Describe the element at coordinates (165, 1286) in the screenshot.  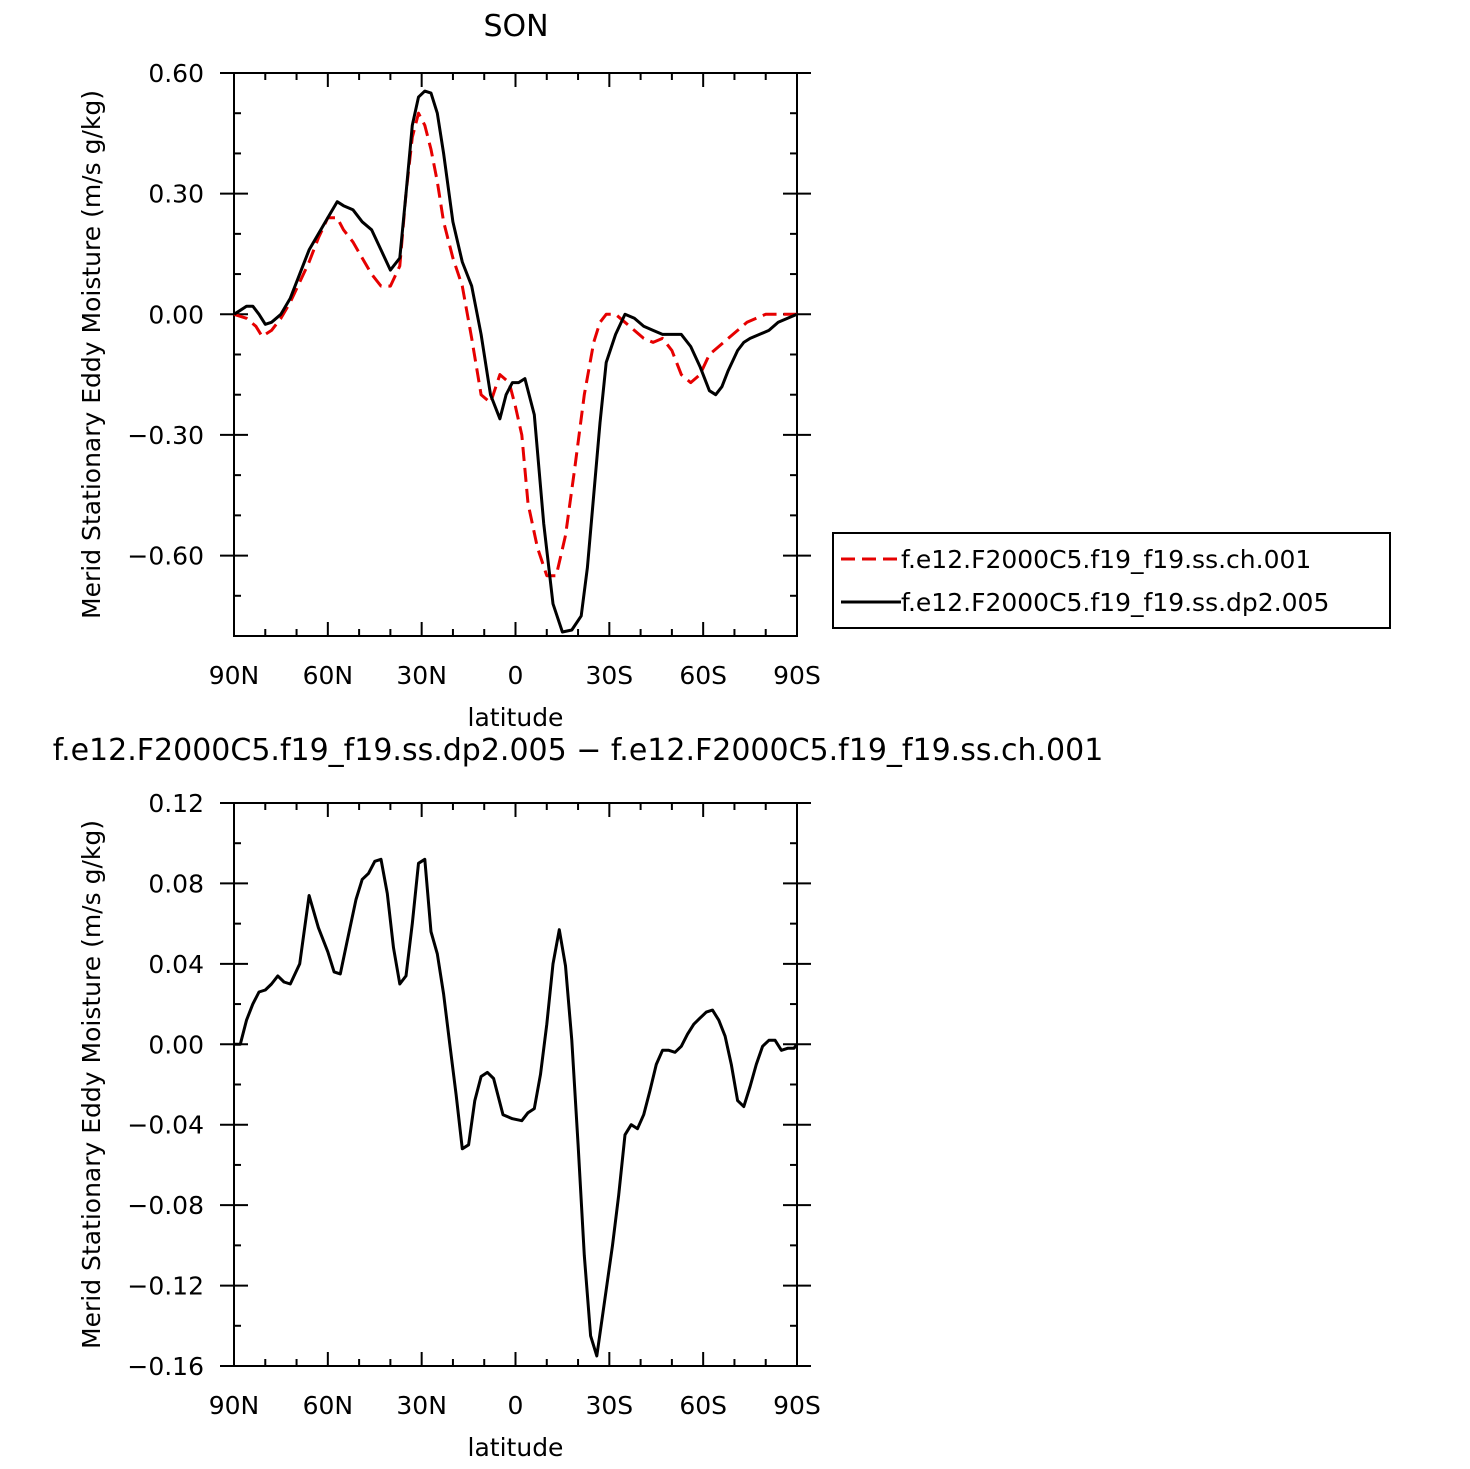
I see `y-tick-label: −0.12` at that location.